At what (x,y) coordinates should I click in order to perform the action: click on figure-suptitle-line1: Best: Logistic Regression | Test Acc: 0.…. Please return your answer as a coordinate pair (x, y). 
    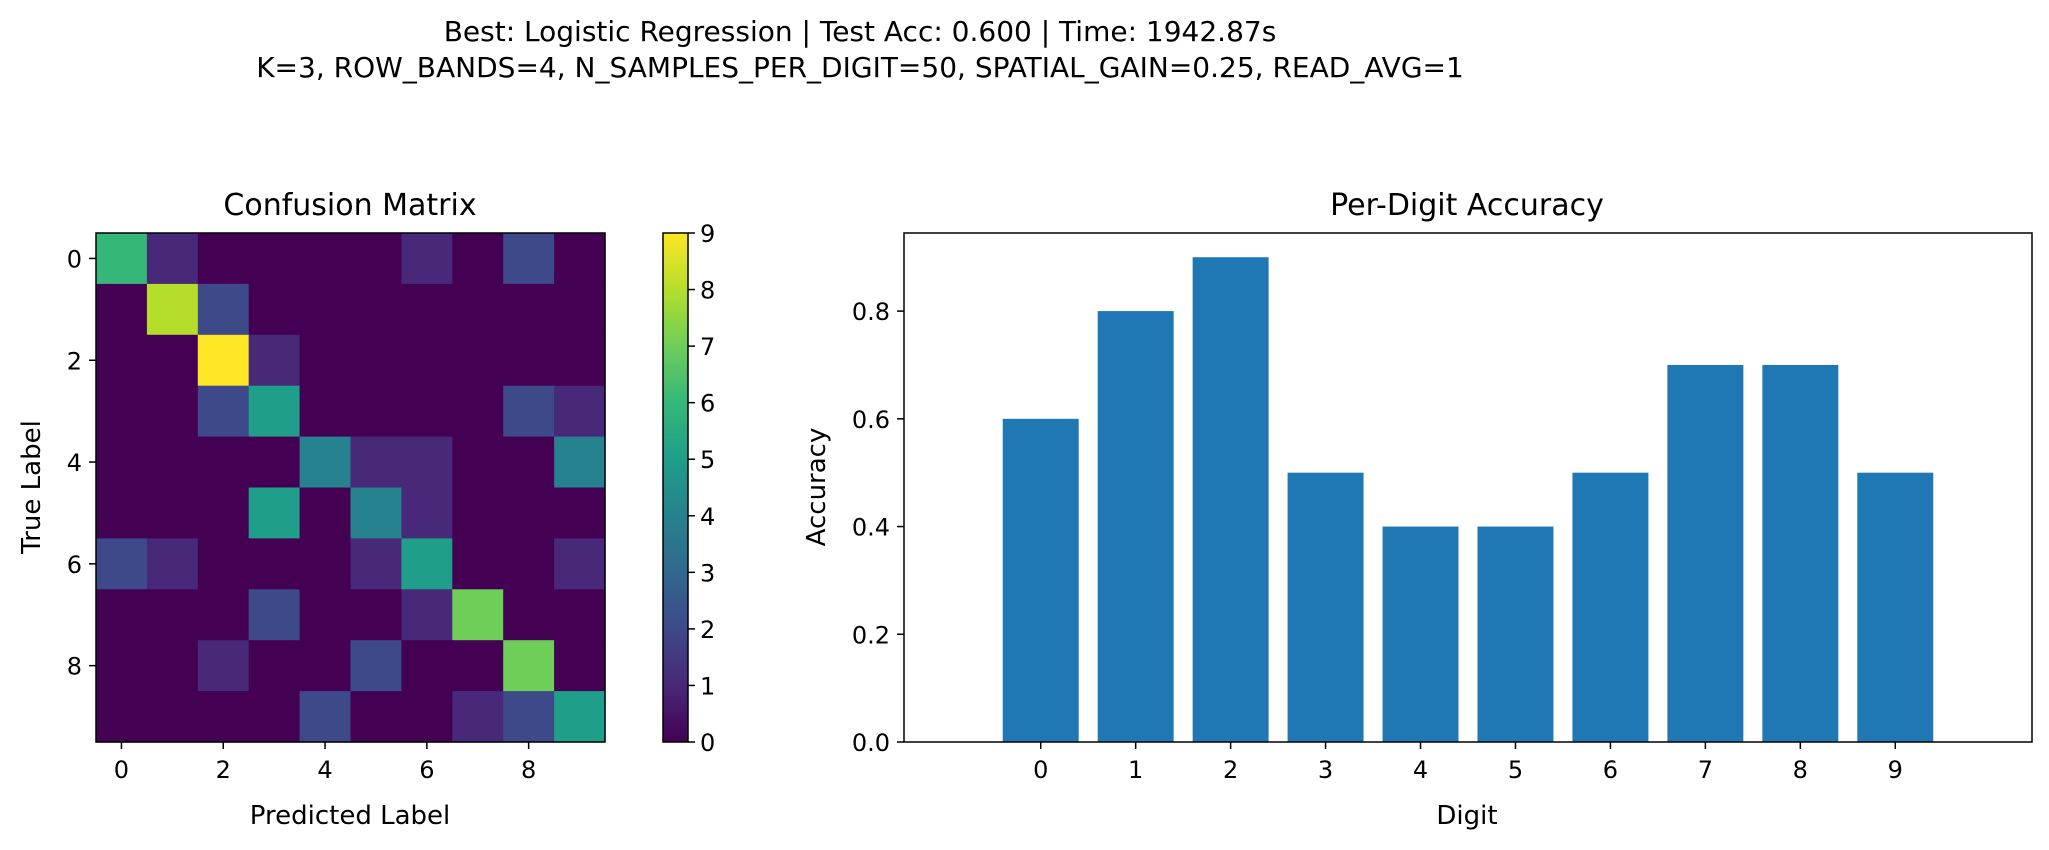
    Looking at the image, I should click on (860, 31).